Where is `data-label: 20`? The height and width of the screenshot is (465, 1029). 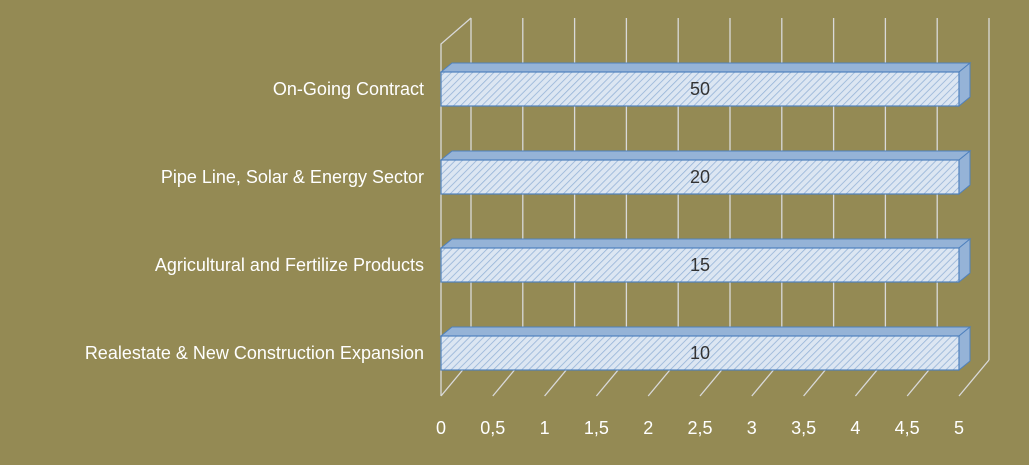
data-label: 20 is located at coordinates (700, 177).